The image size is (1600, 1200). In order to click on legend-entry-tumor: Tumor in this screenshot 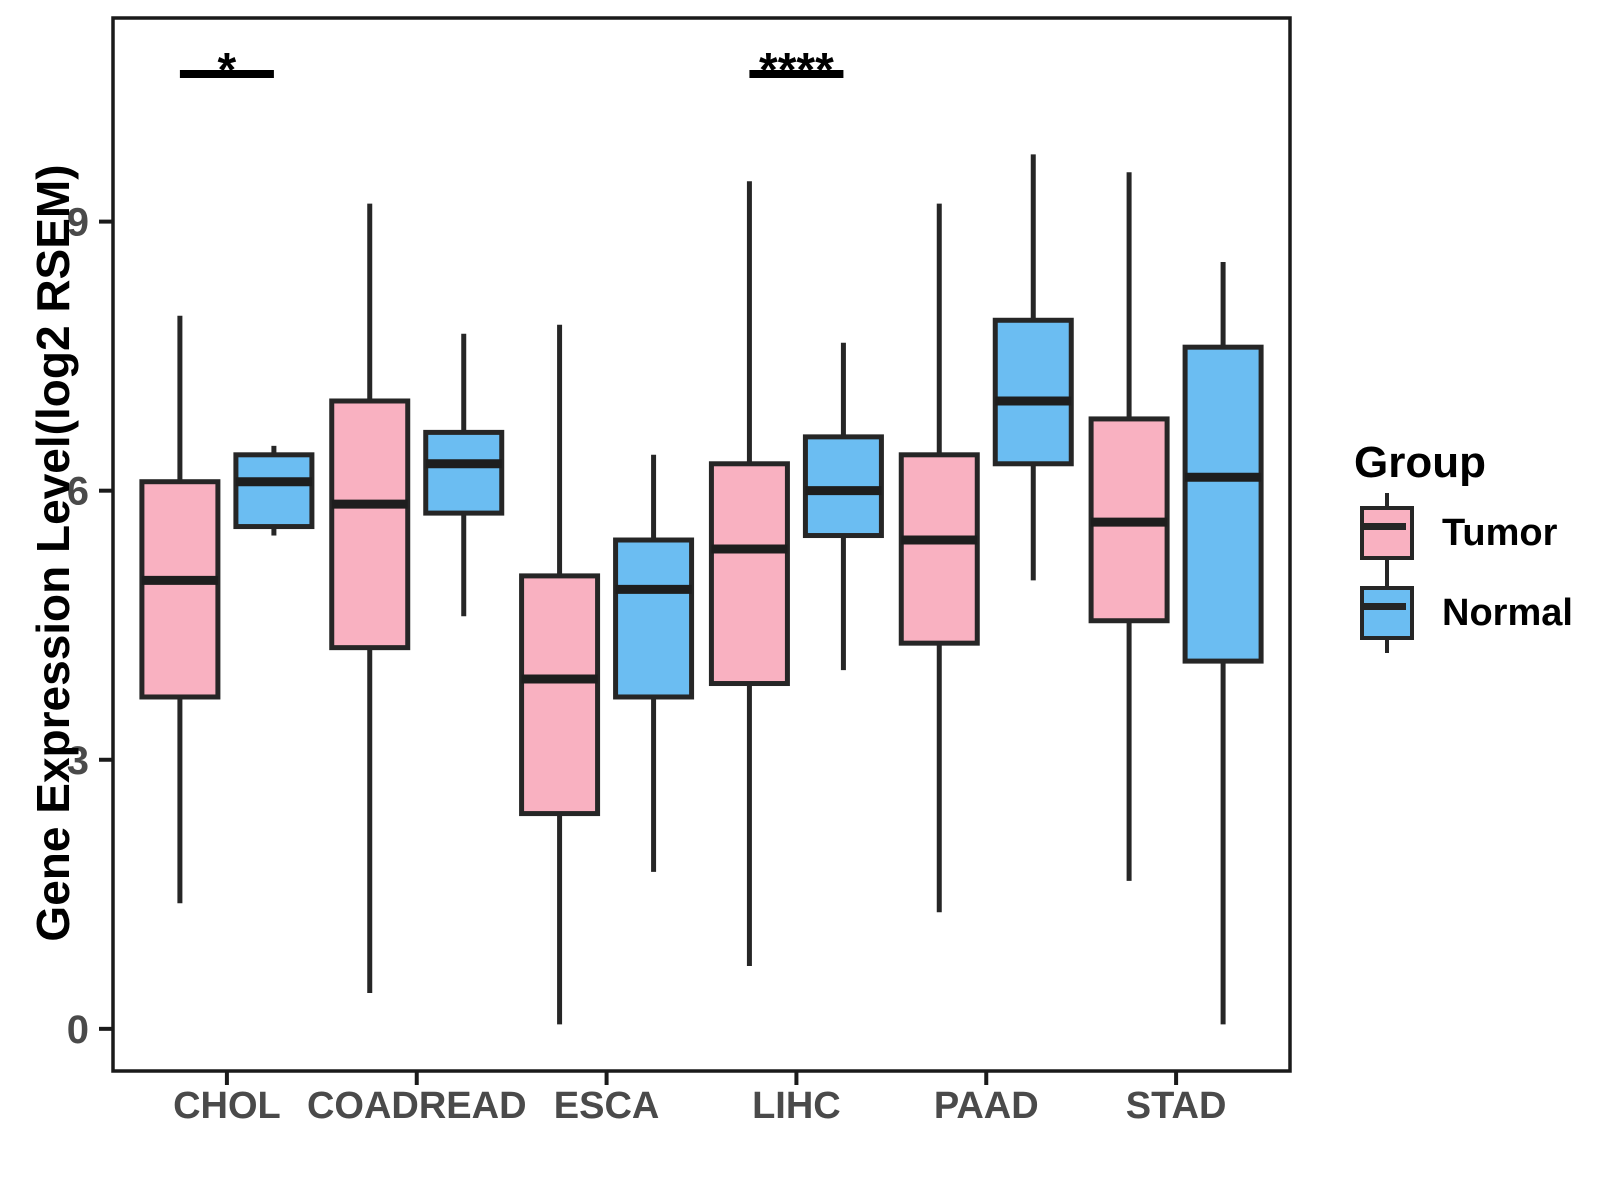, I will do `click(1460, 533)`.